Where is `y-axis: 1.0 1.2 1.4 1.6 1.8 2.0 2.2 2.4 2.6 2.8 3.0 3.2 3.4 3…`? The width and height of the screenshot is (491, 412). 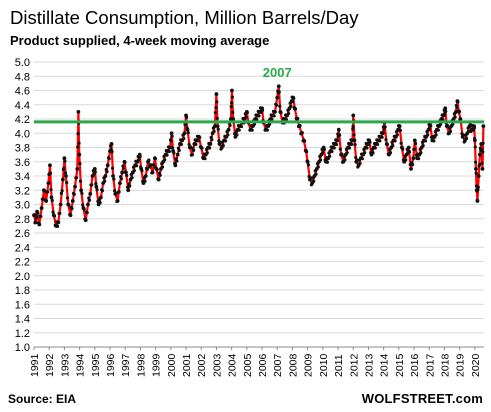
y-axis: 1.0 1.2 1.4 1.6 1.8 2.0 2.2 2.4 2.6 2.8 3.0 3.2 3.4 3… is located at coordinates (22, 205).